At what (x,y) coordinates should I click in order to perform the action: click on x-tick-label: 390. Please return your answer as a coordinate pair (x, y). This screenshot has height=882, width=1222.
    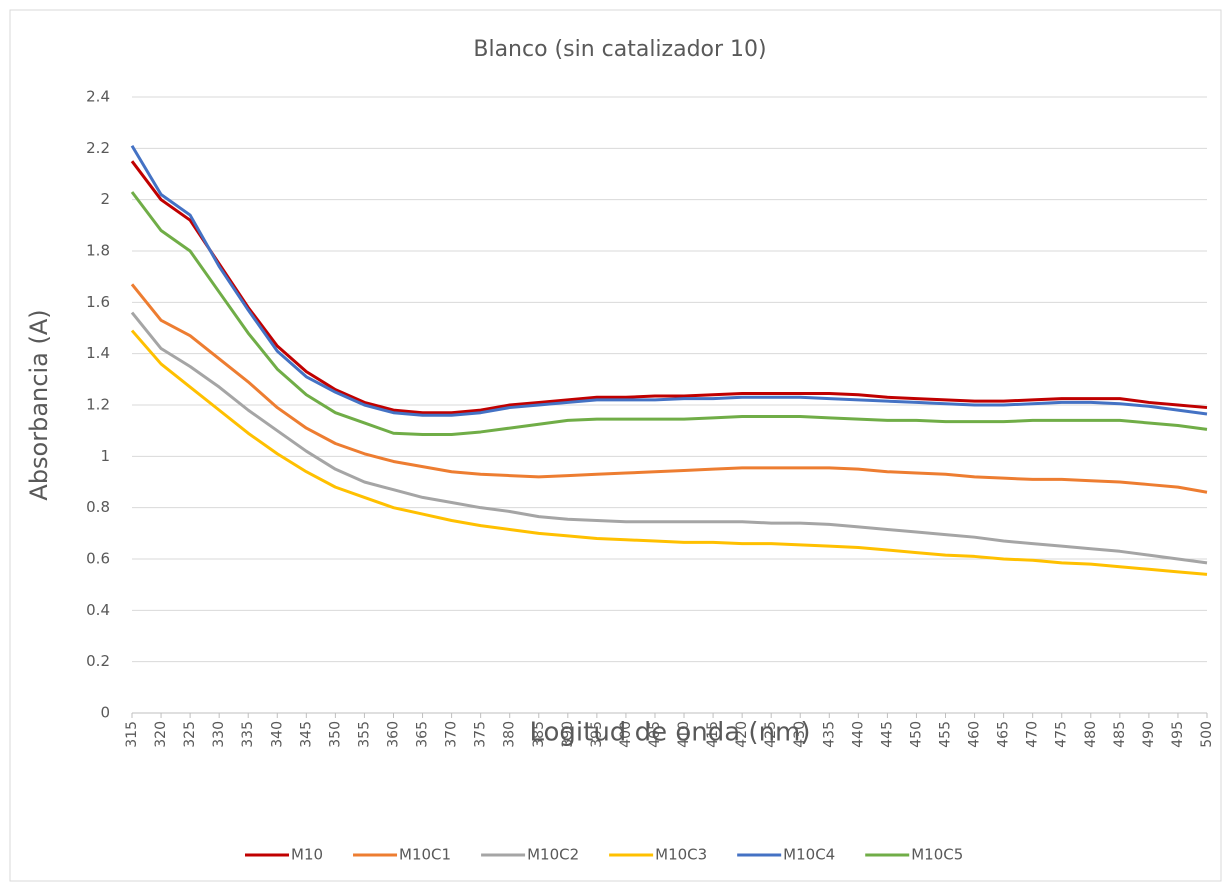
    Looking at the image, I should click on (568, 734).